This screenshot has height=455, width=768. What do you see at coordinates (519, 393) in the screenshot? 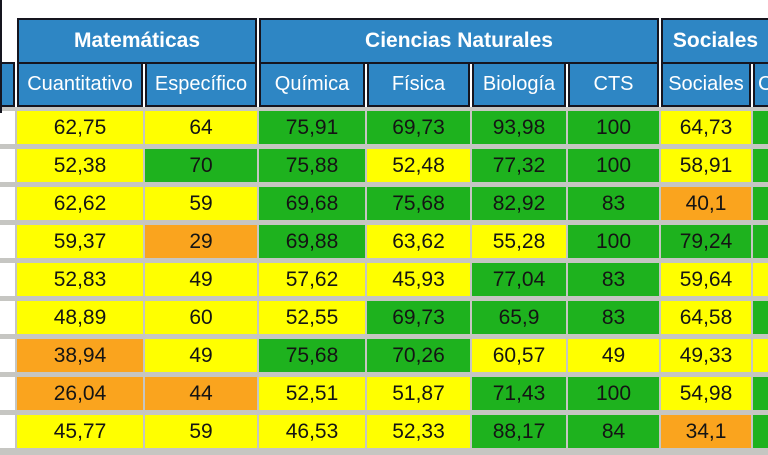
I see `grade-cell-biologia: 71,43` at bounding box center [519, 393].